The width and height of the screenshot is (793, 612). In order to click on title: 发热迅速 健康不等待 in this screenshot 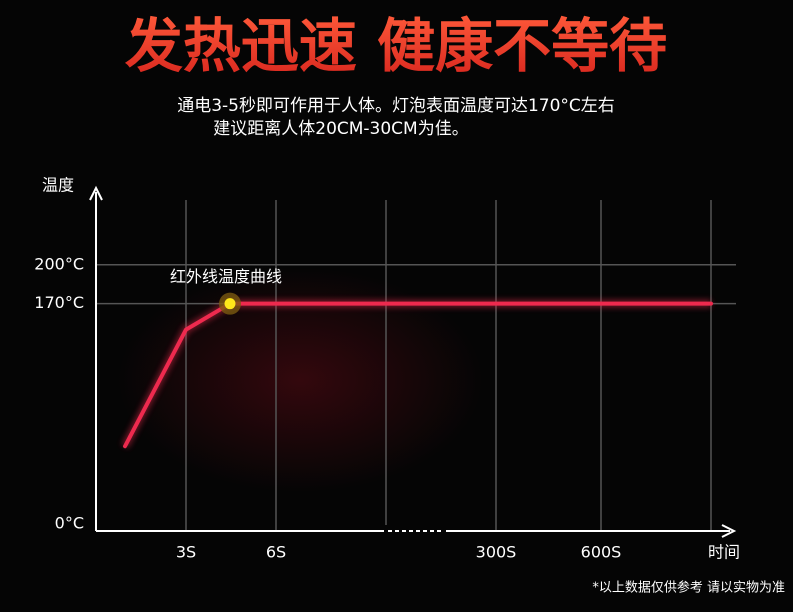, I will do `click(396, 46)`.